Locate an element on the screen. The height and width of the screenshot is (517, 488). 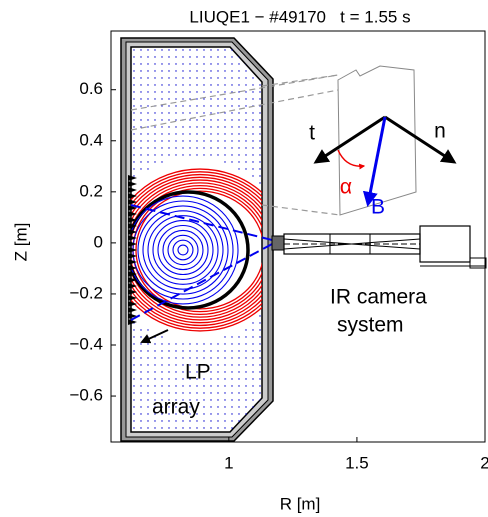
y-tick-label: −0.2 is located at coordinates (86, 292).